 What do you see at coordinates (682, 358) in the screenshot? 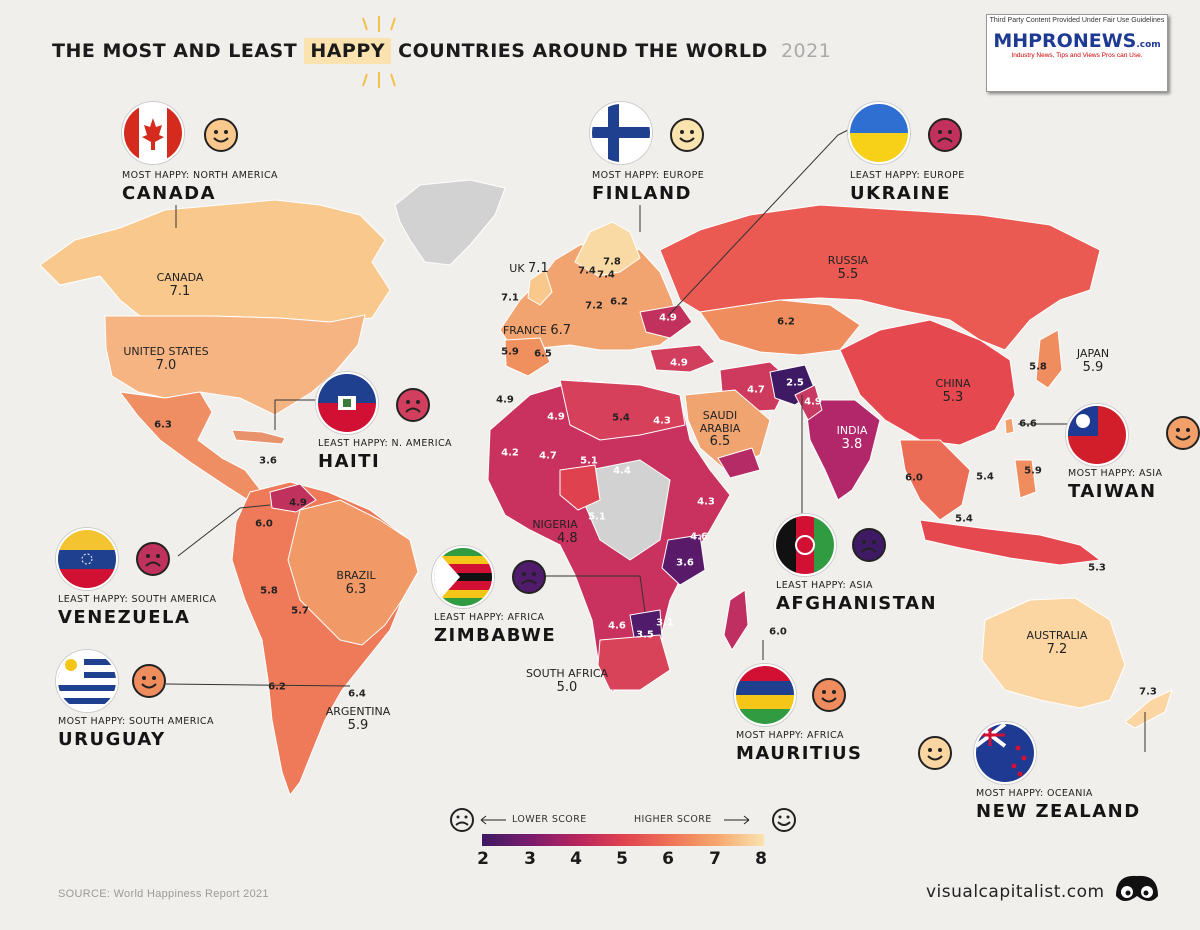
I see `turkey-shape` at bounding box center [682, 358].